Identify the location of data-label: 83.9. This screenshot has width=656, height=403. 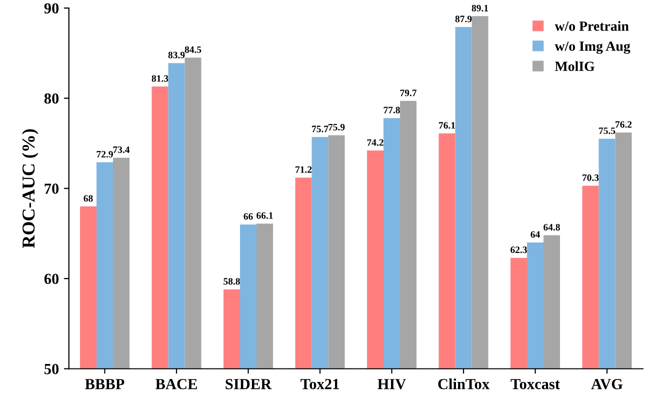
(176, 55).